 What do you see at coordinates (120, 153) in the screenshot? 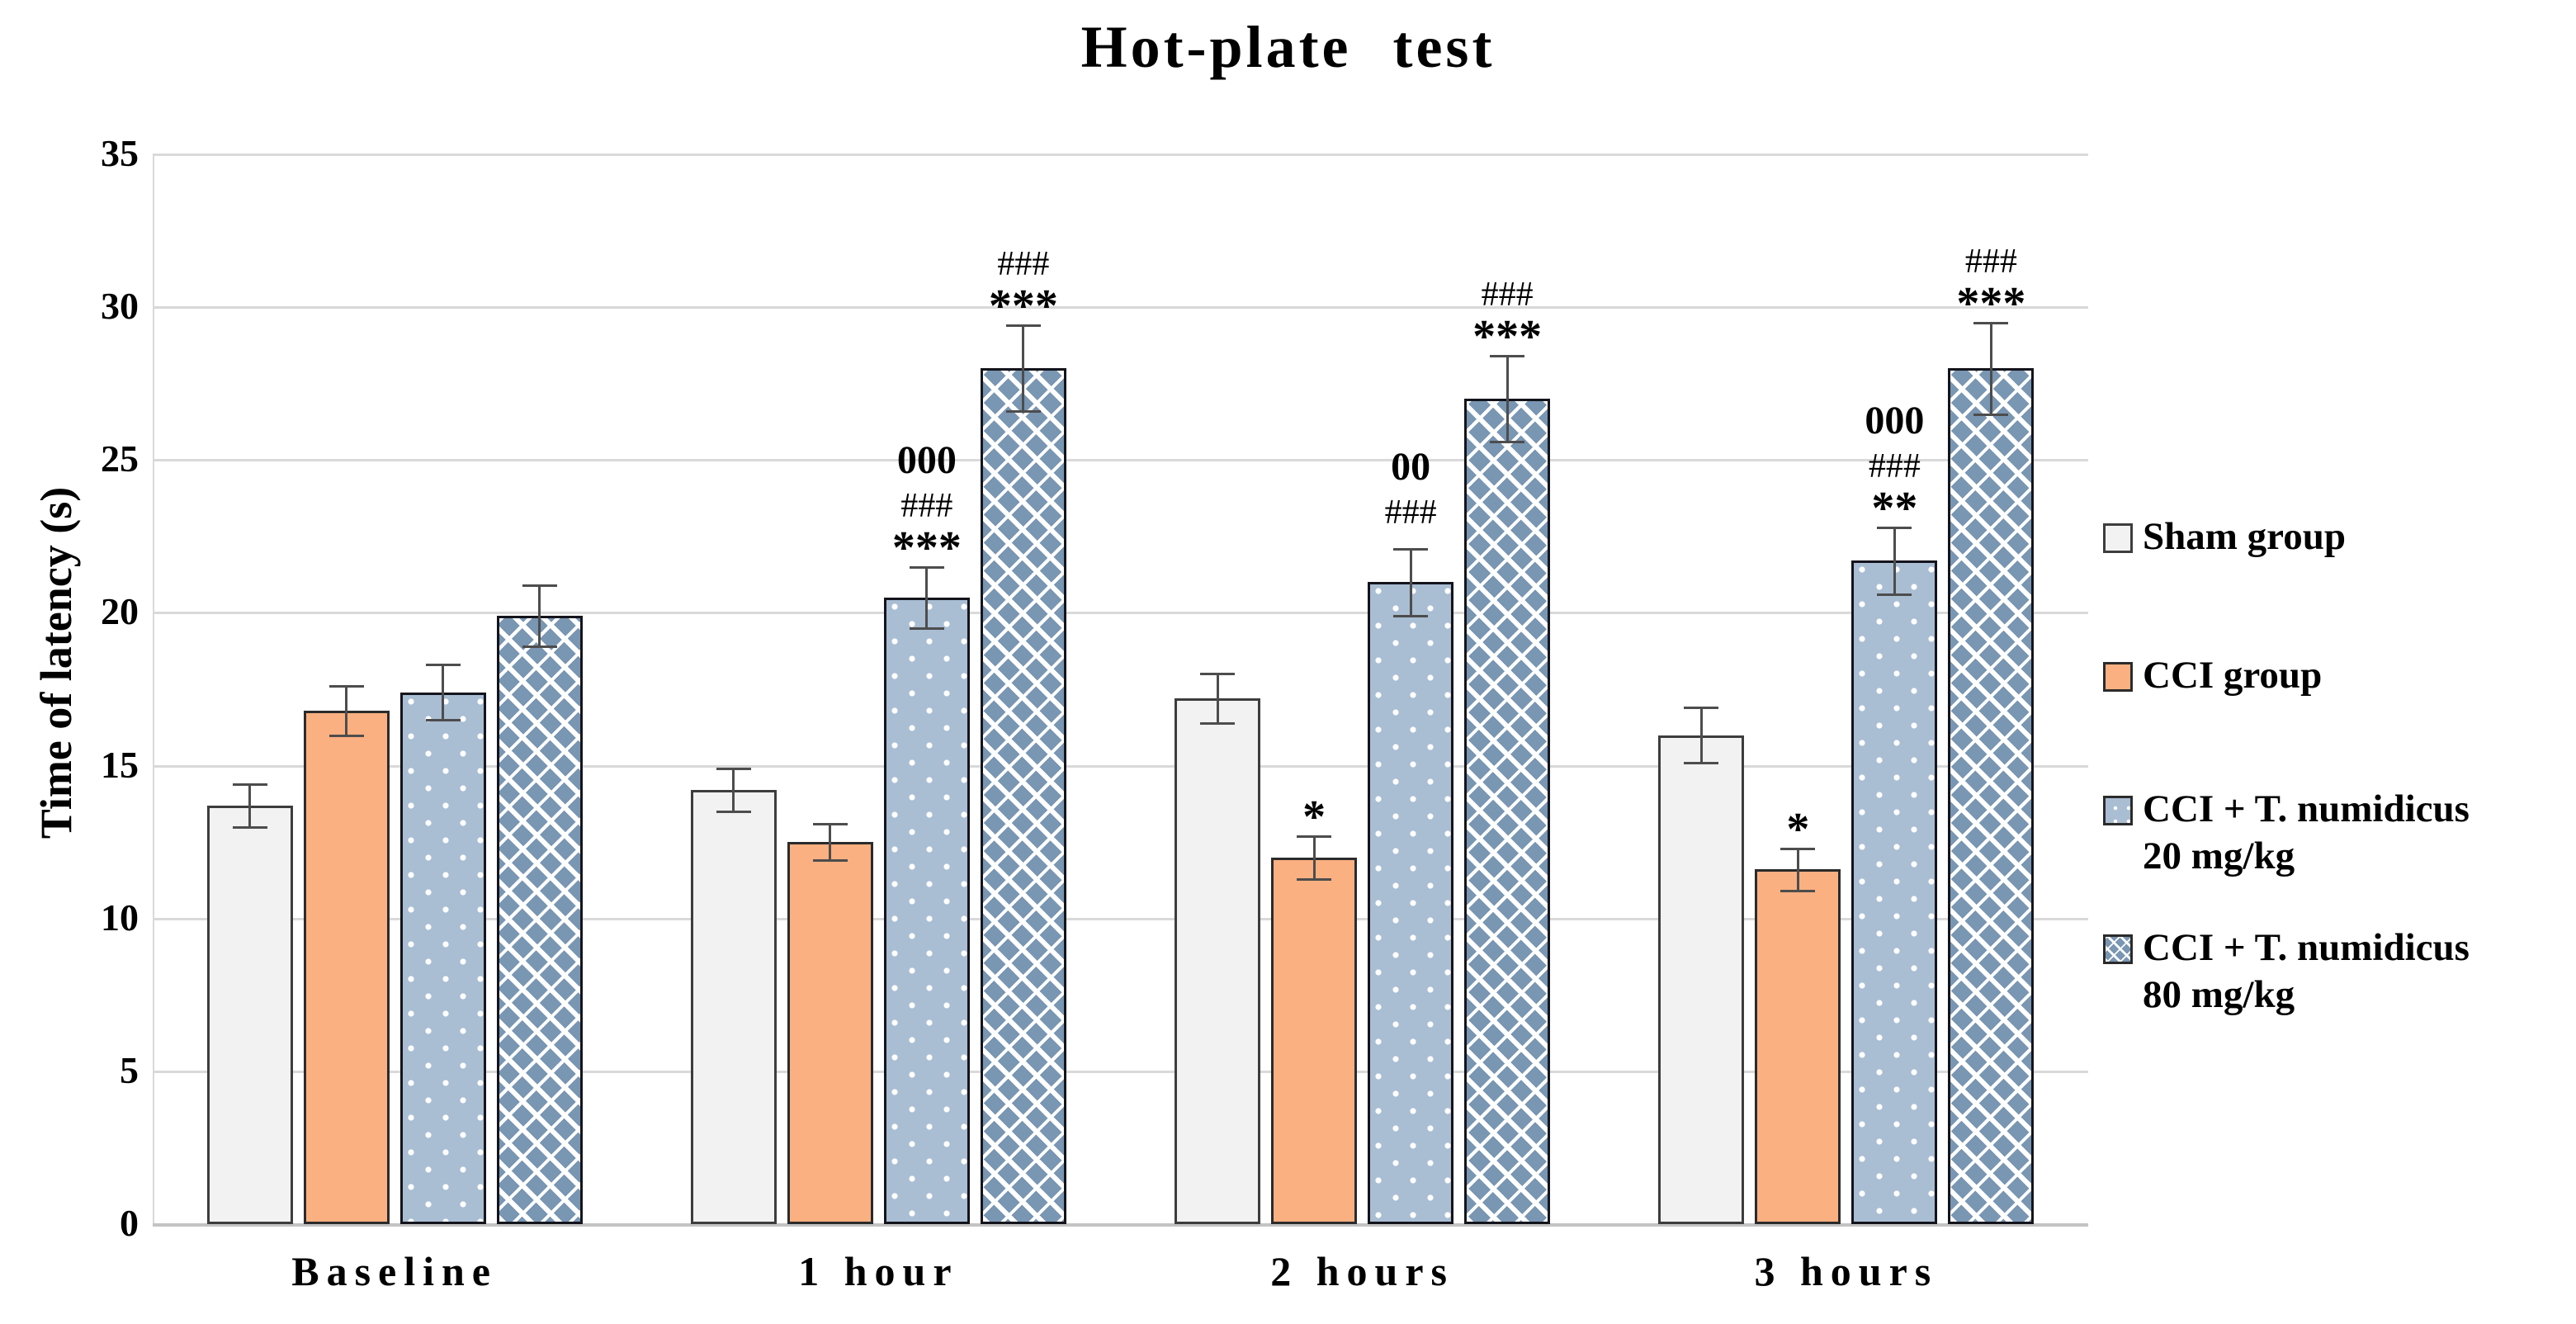
I see `y-tick-label-35: 35` at bounding box center [120, 153].